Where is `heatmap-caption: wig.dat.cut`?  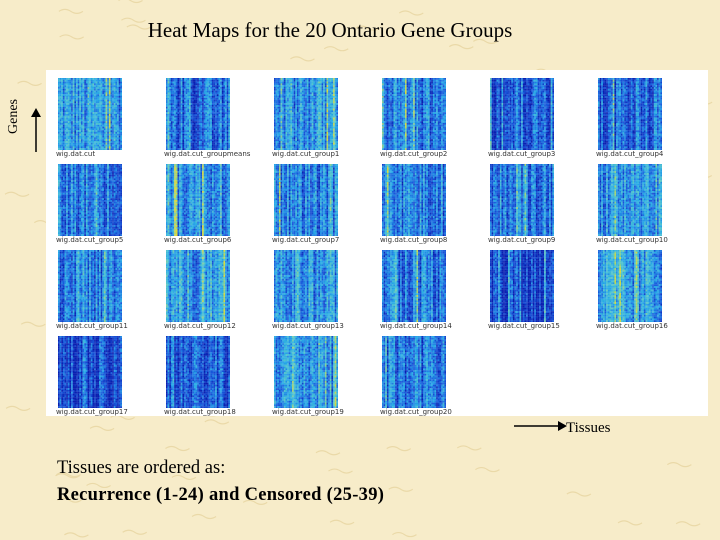 heatmap-caption: wig.dat.cut is located at coordinates (103, 154).